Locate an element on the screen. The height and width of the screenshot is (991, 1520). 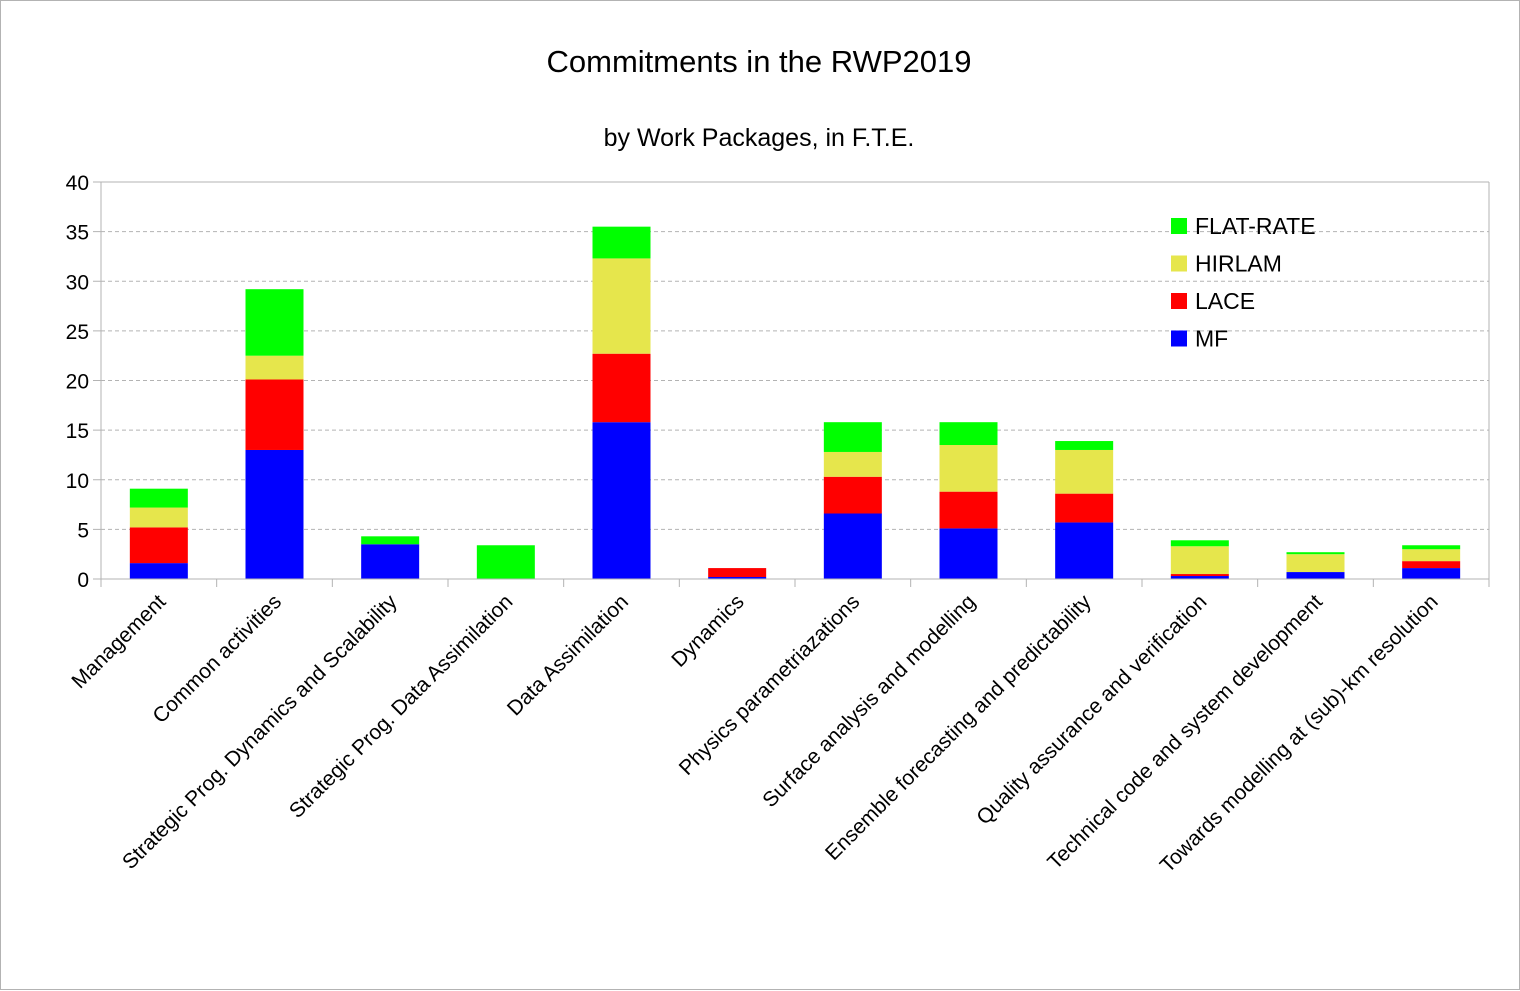
x-tick-label: Dynamics is located at coordinates (707, 630).